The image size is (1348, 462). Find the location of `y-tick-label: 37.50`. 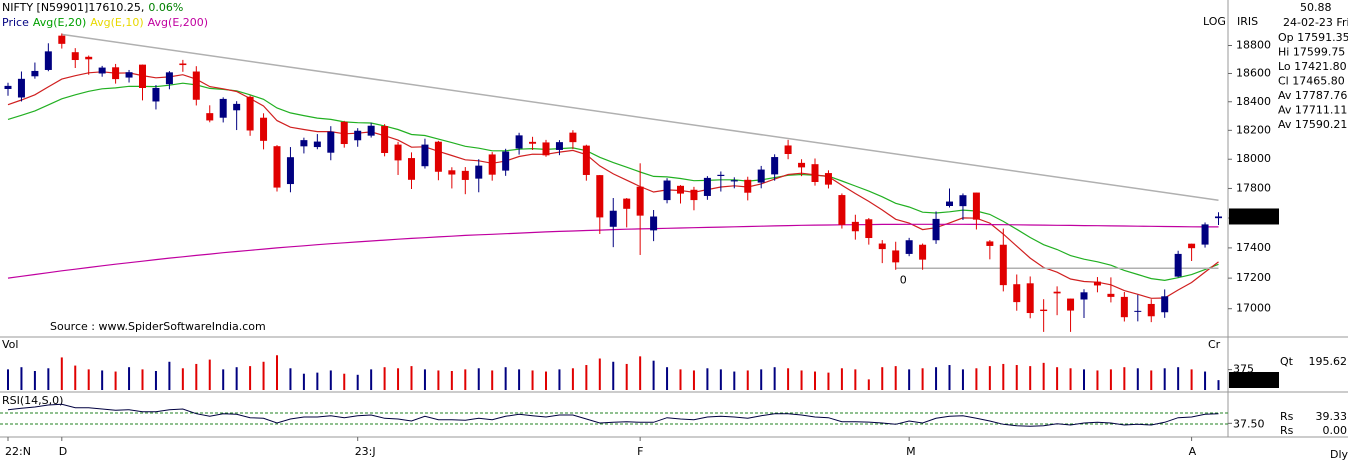

y-tick-label: 37.50 is located at coordinates (1249, 423).